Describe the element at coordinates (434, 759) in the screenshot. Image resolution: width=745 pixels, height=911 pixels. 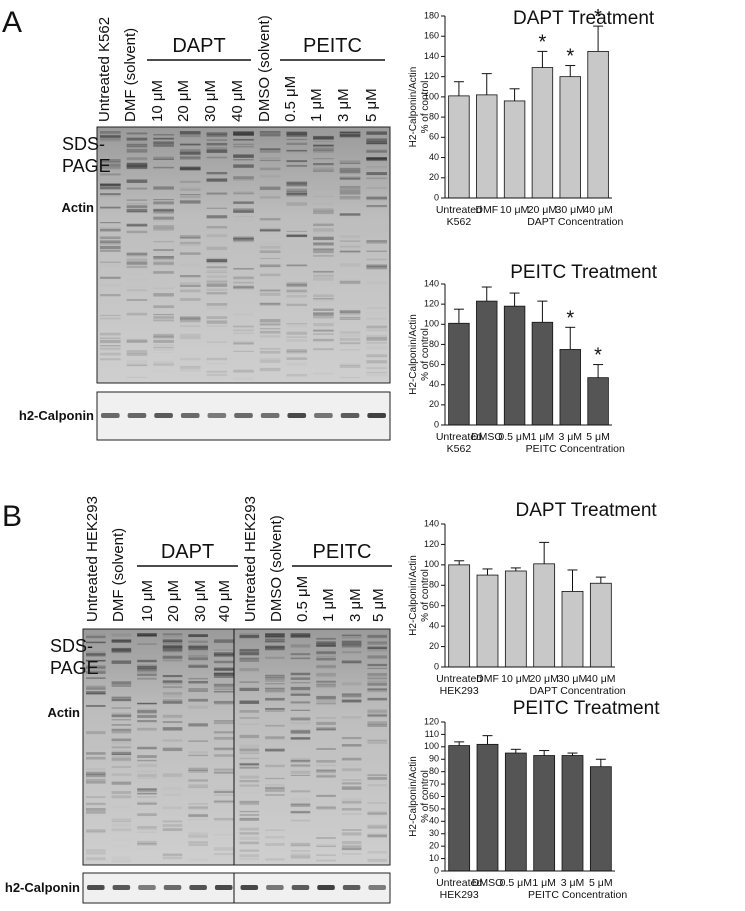
I see `y-tick-label: 90` at that location.